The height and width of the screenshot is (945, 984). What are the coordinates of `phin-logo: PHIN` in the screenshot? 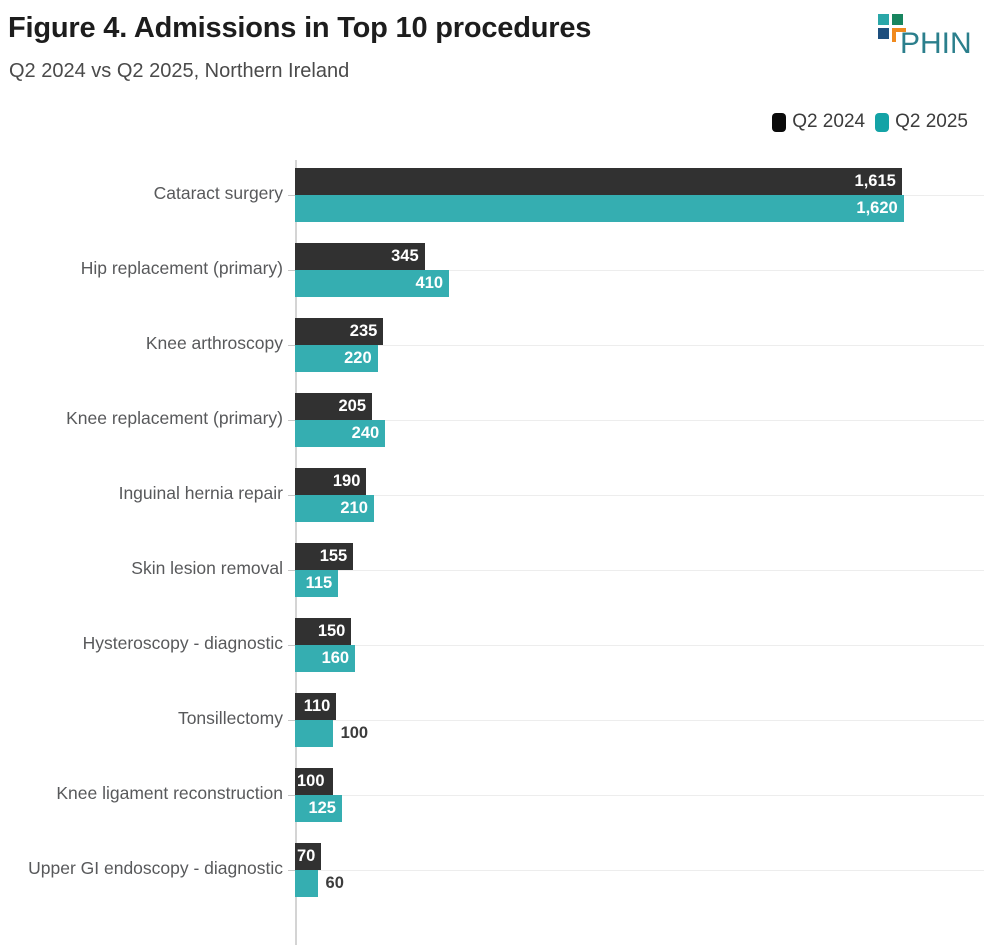 It's located at (922, 37).